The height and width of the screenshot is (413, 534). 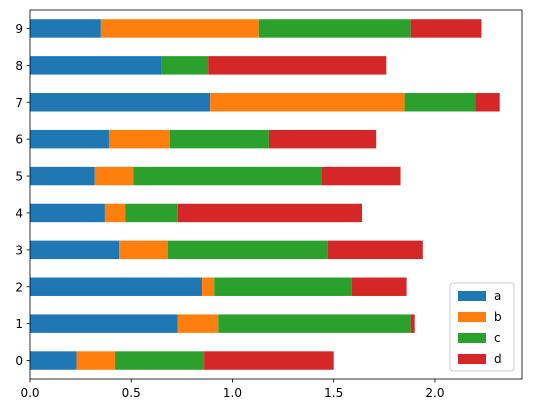 What do you see at coordinates (19, 287) in the screenshot?
I see `y-tick-label: 2` at bounding box center [19, 287].